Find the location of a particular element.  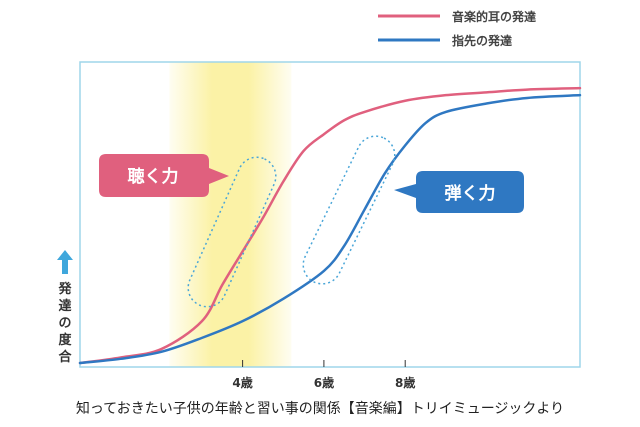

legend: 音楽的耳の発達 指先の発達 is located at coordinates (457, 28).